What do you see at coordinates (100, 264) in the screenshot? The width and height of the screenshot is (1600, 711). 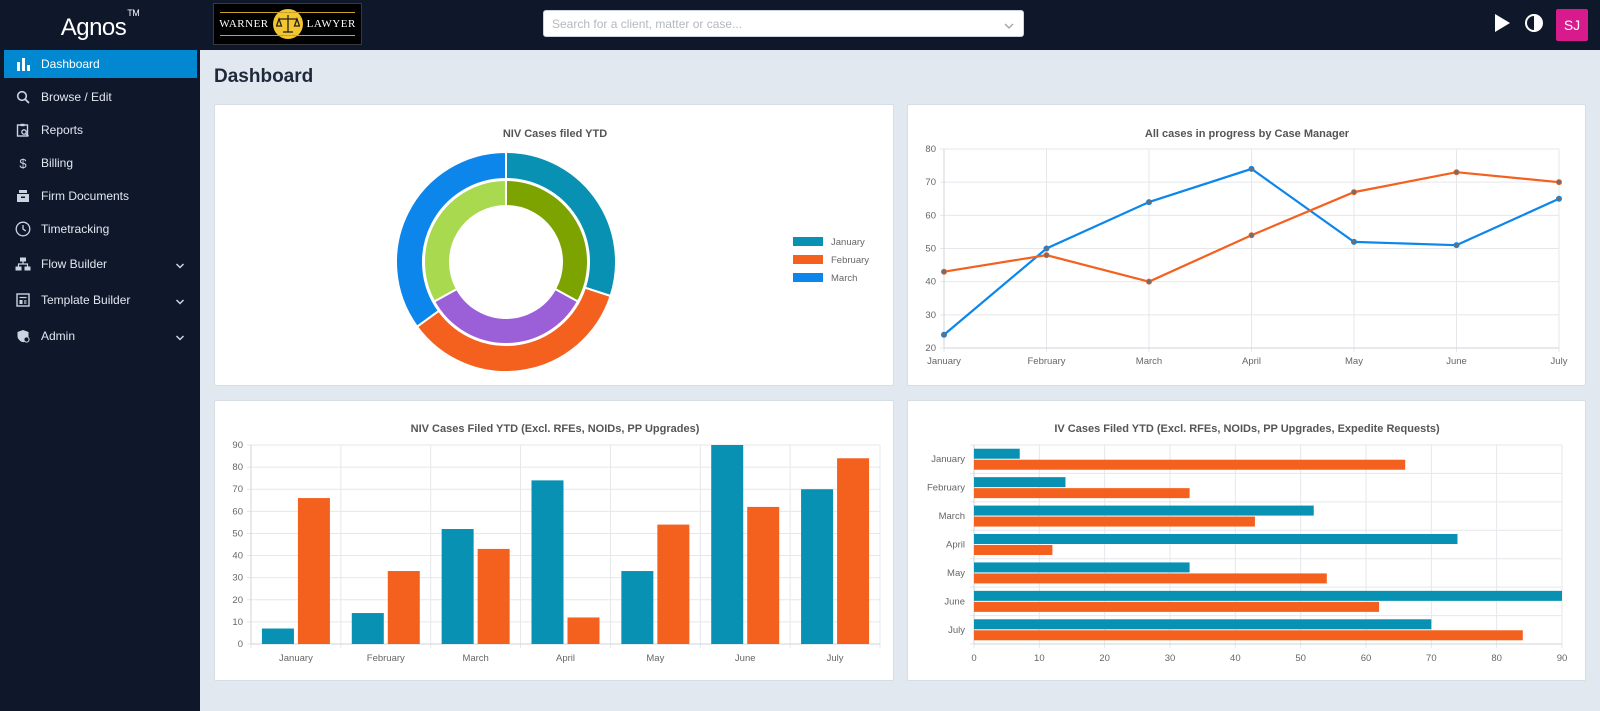 I see `sidebar-item-flow-builder: Flow Builder` at bounding box center [100, 264].